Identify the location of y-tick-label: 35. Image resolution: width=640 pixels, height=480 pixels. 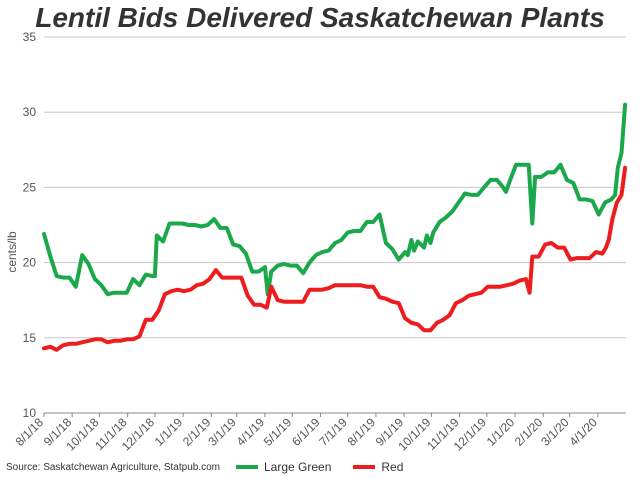
(30, 37).